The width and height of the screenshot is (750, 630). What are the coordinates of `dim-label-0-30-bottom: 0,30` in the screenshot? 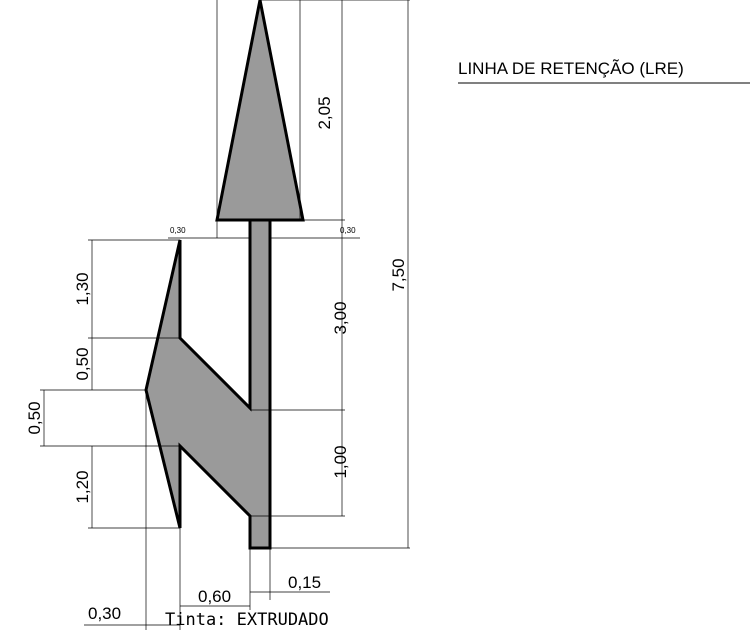 It's located at (104, 613).